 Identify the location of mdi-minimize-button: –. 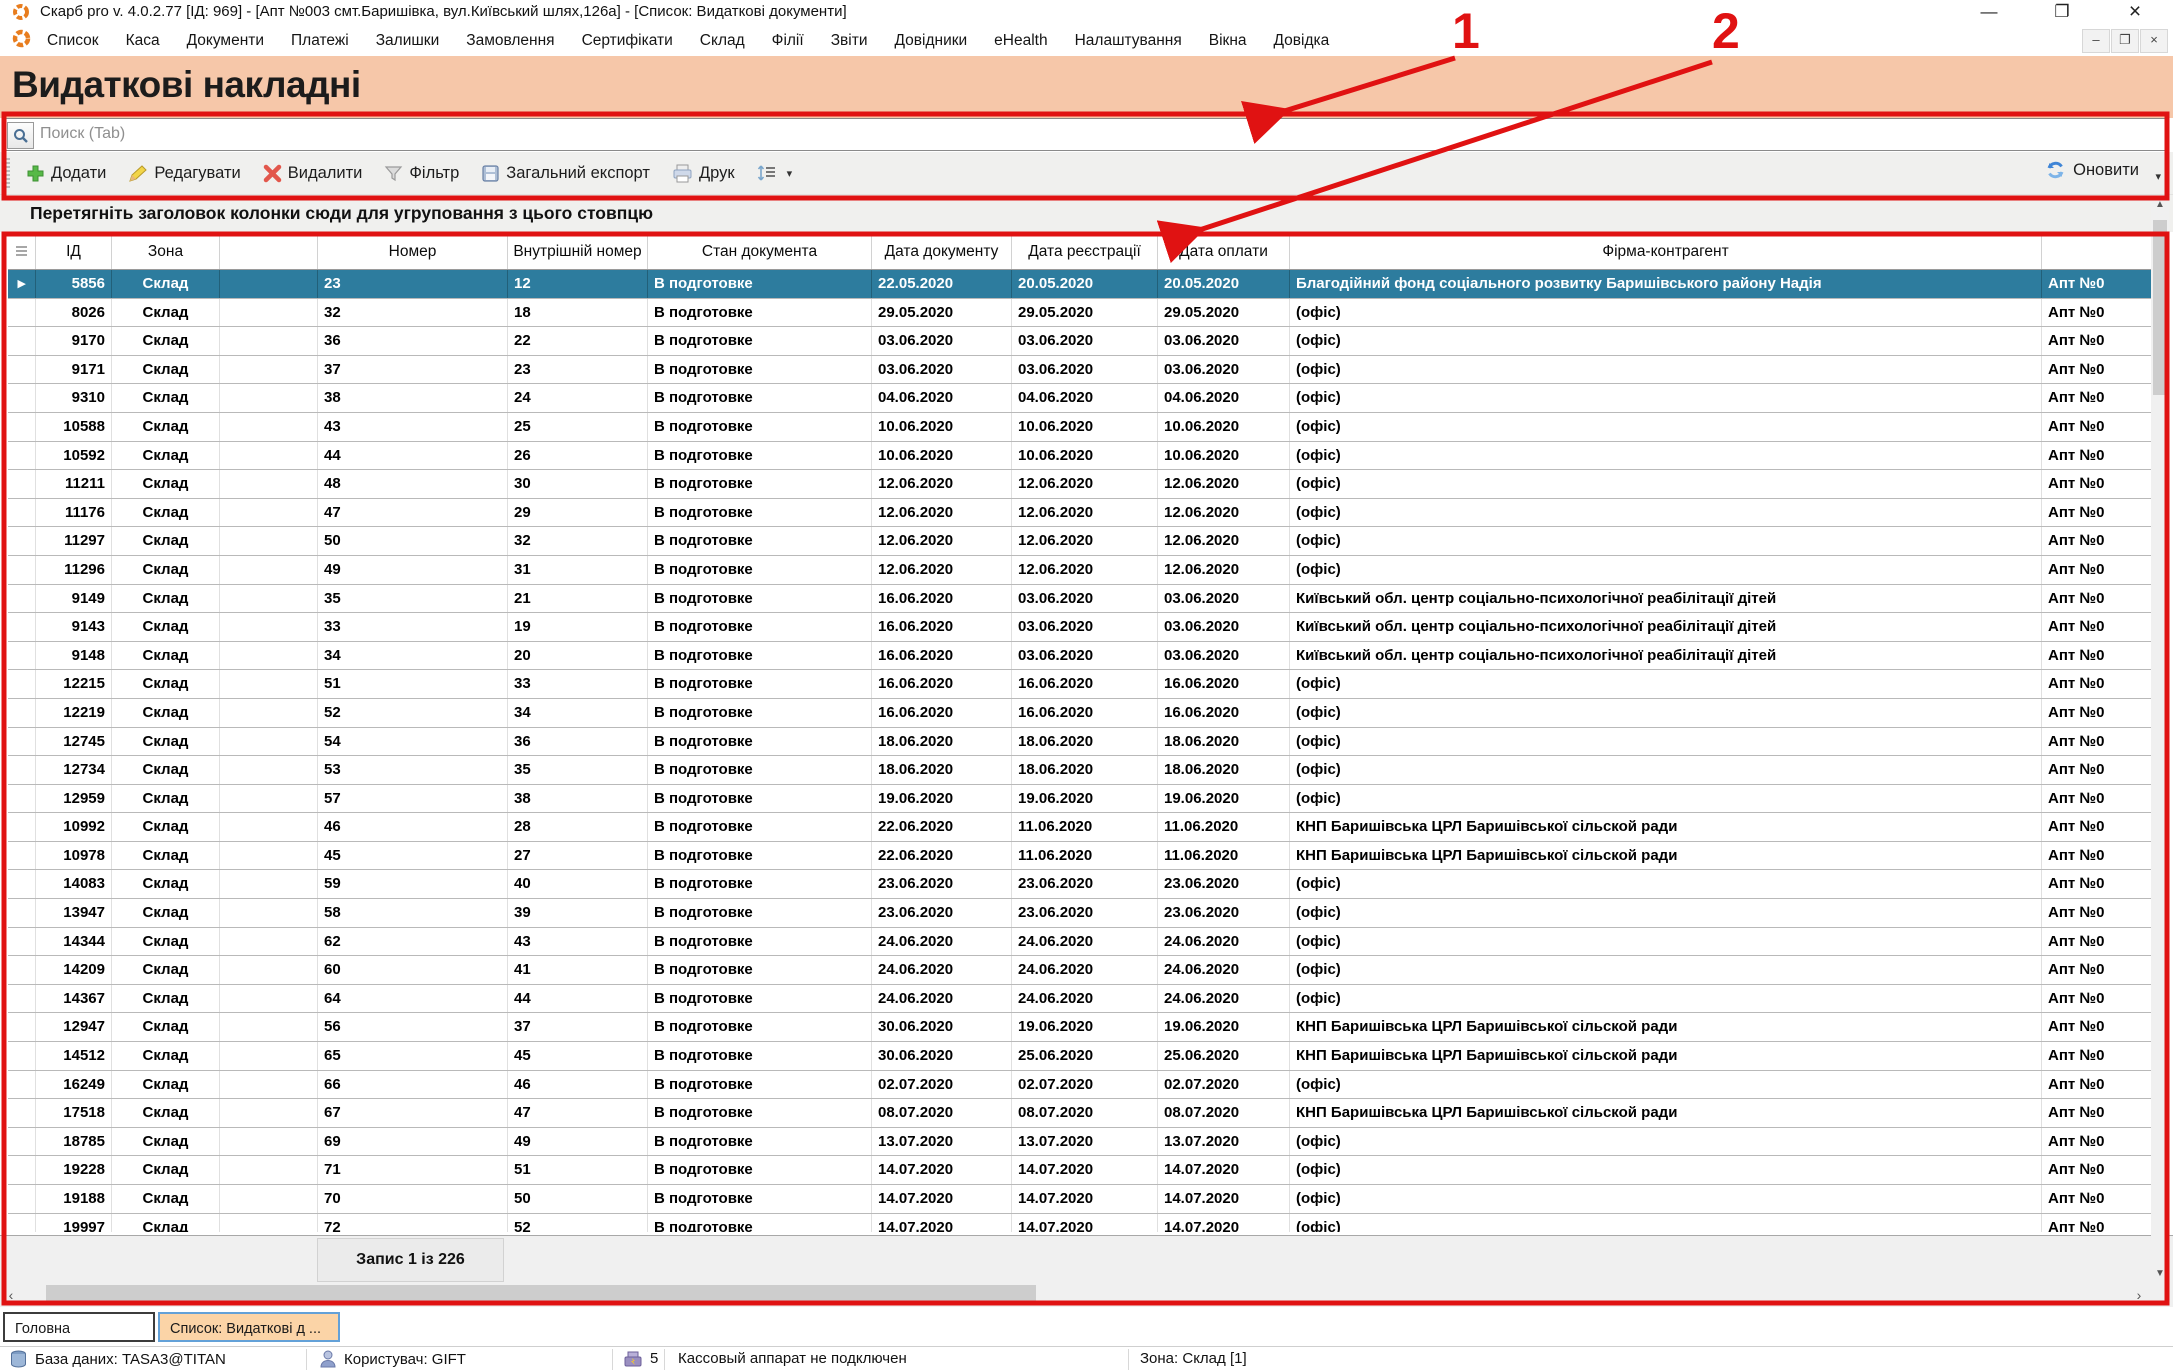
(2096, 41).